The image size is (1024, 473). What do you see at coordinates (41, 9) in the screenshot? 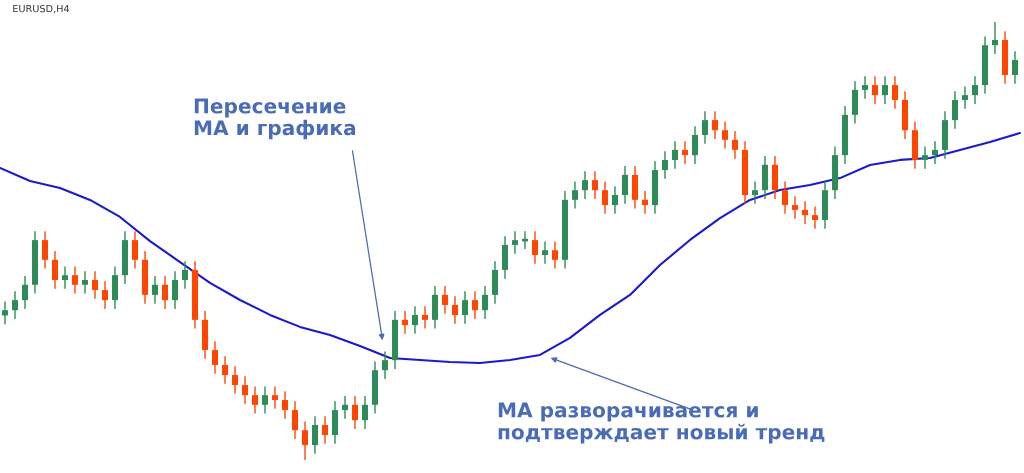
I see `chart-title: EURUSD,H4` at bounding box center [41, 9].